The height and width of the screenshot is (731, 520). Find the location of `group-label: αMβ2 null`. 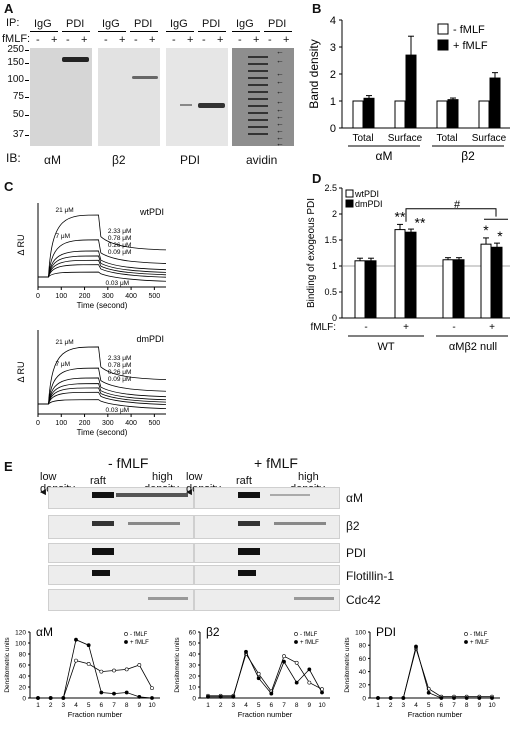

group-label: αMβ2 null is located at coordinates (473, 347).